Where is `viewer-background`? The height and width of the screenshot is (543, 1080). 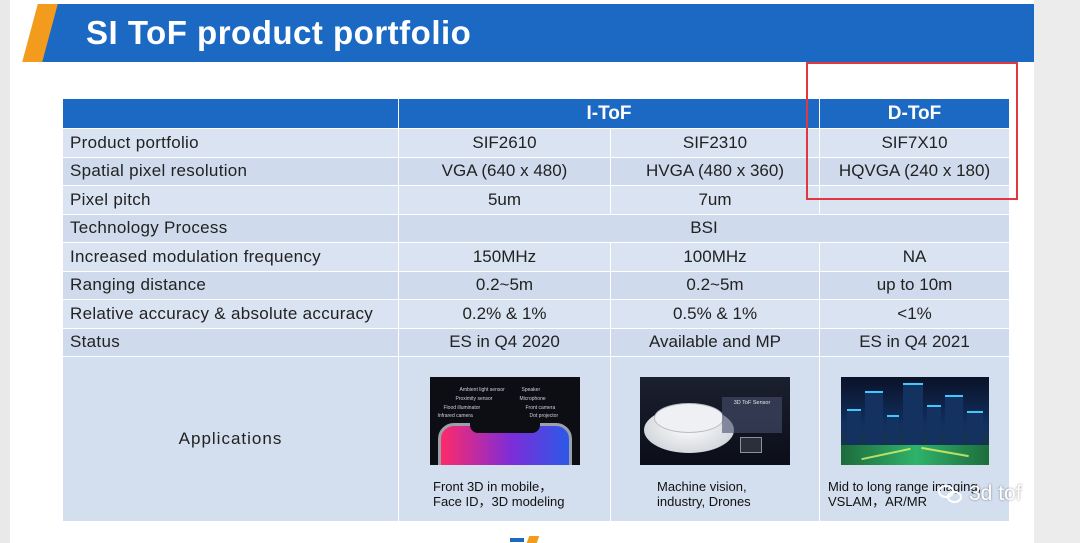 viewer-background is located at coordinates (1057, 271).